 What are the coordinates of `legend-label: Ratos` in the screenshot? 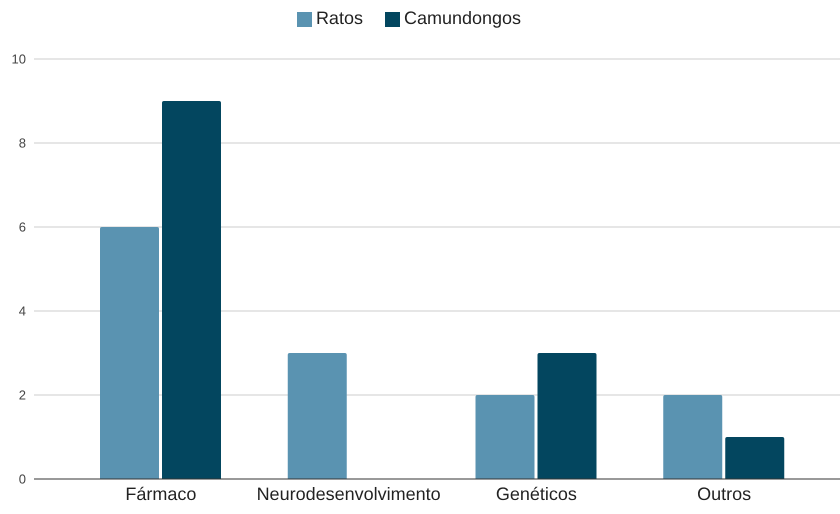 It's located at (339, 18).